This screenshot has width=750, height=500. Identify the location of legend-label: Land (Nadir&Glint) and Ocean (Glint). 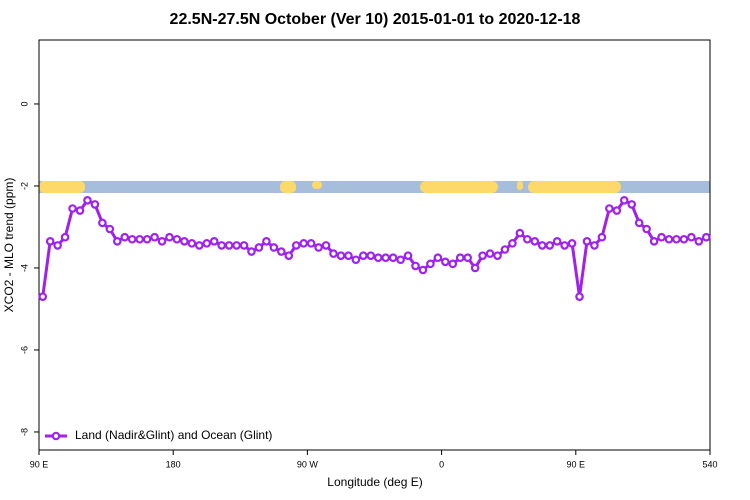
(173, 435).